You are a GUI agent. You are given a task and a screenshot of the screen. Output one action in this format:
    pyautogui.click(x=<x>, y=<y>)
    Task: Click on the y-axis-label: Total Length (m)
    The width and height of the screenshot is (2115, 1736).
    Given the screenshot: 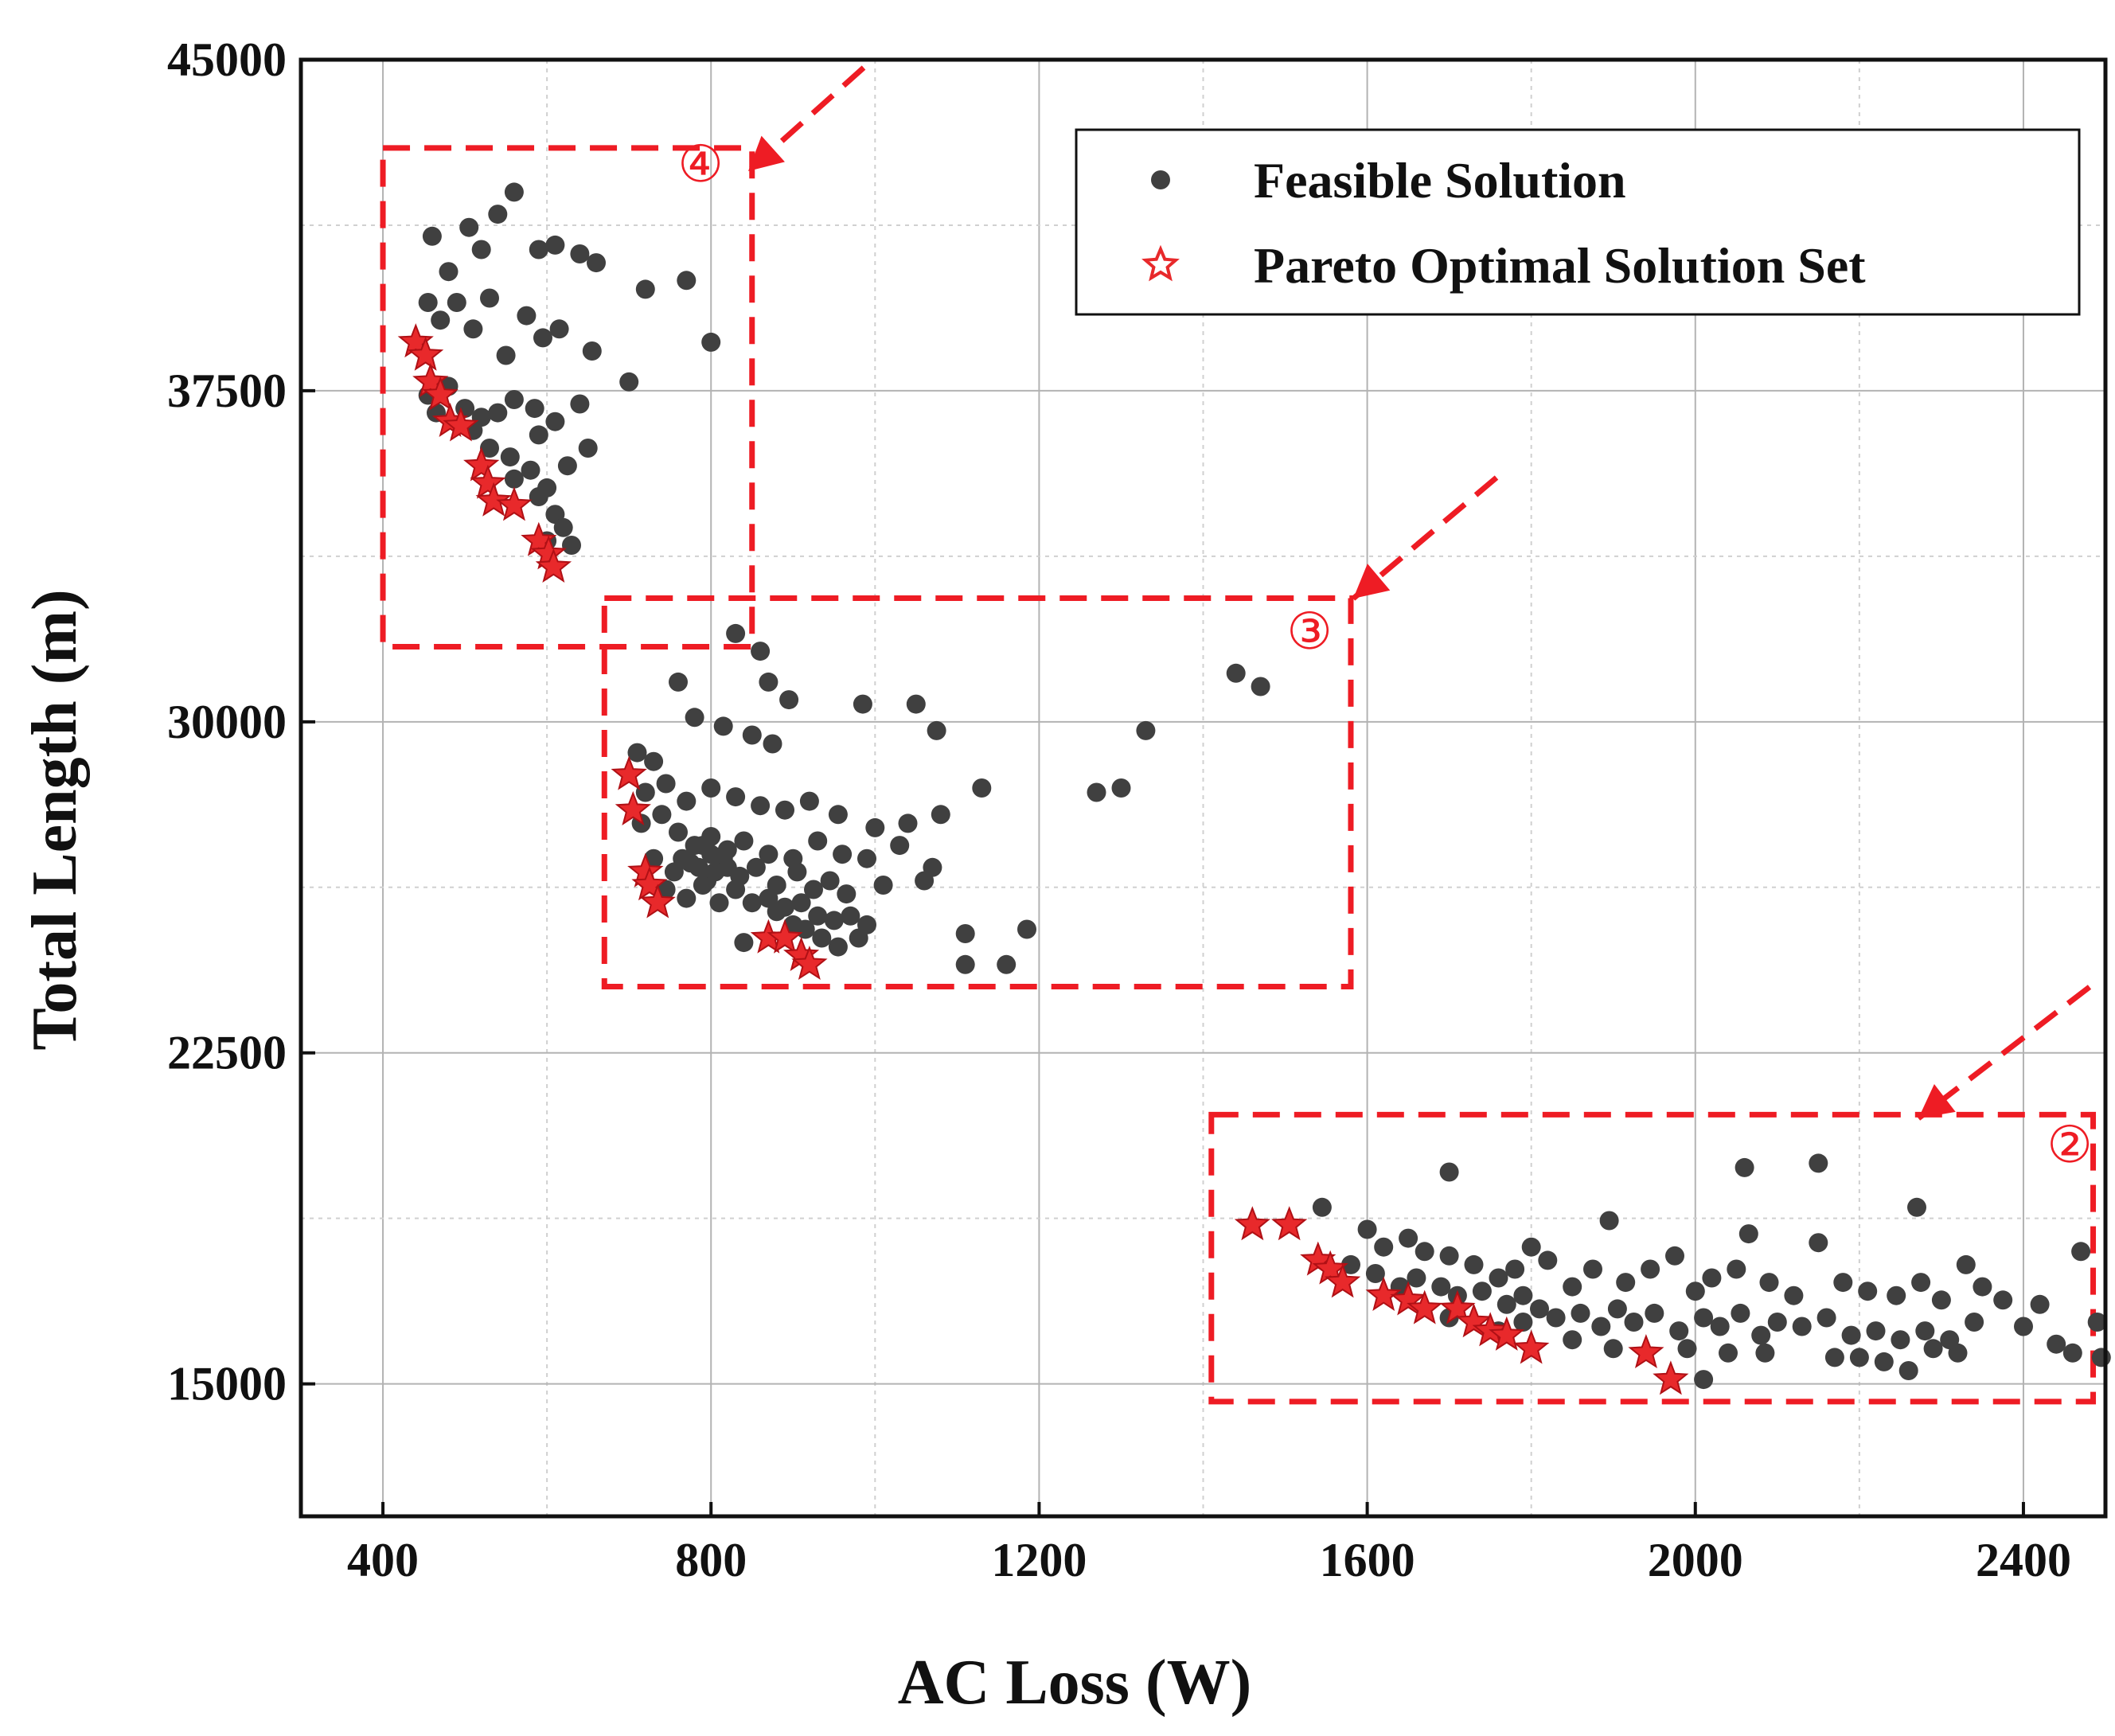 What is the action you would take?
    pyautogui.click(x=55, y=819)
    